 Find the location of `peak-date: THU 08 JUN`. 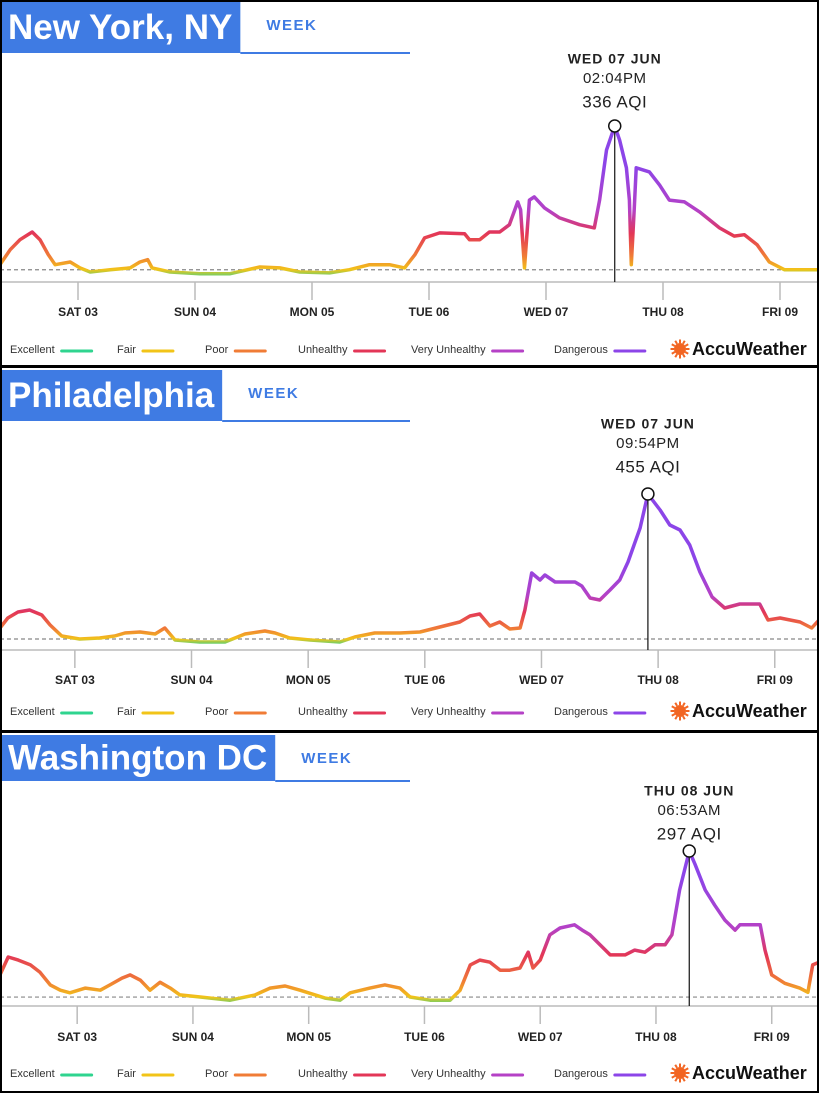

peak-date: THU 08 JUN is located at coordinates (689, 791).